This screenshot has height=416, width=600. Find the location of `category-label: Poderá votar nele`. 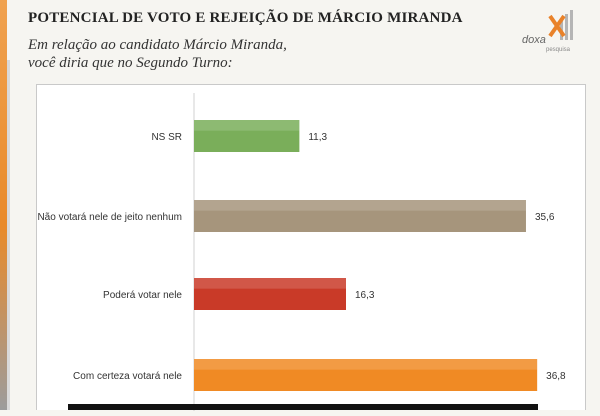

category-label: Poderá votar nele is located at coordinates (142, 295).